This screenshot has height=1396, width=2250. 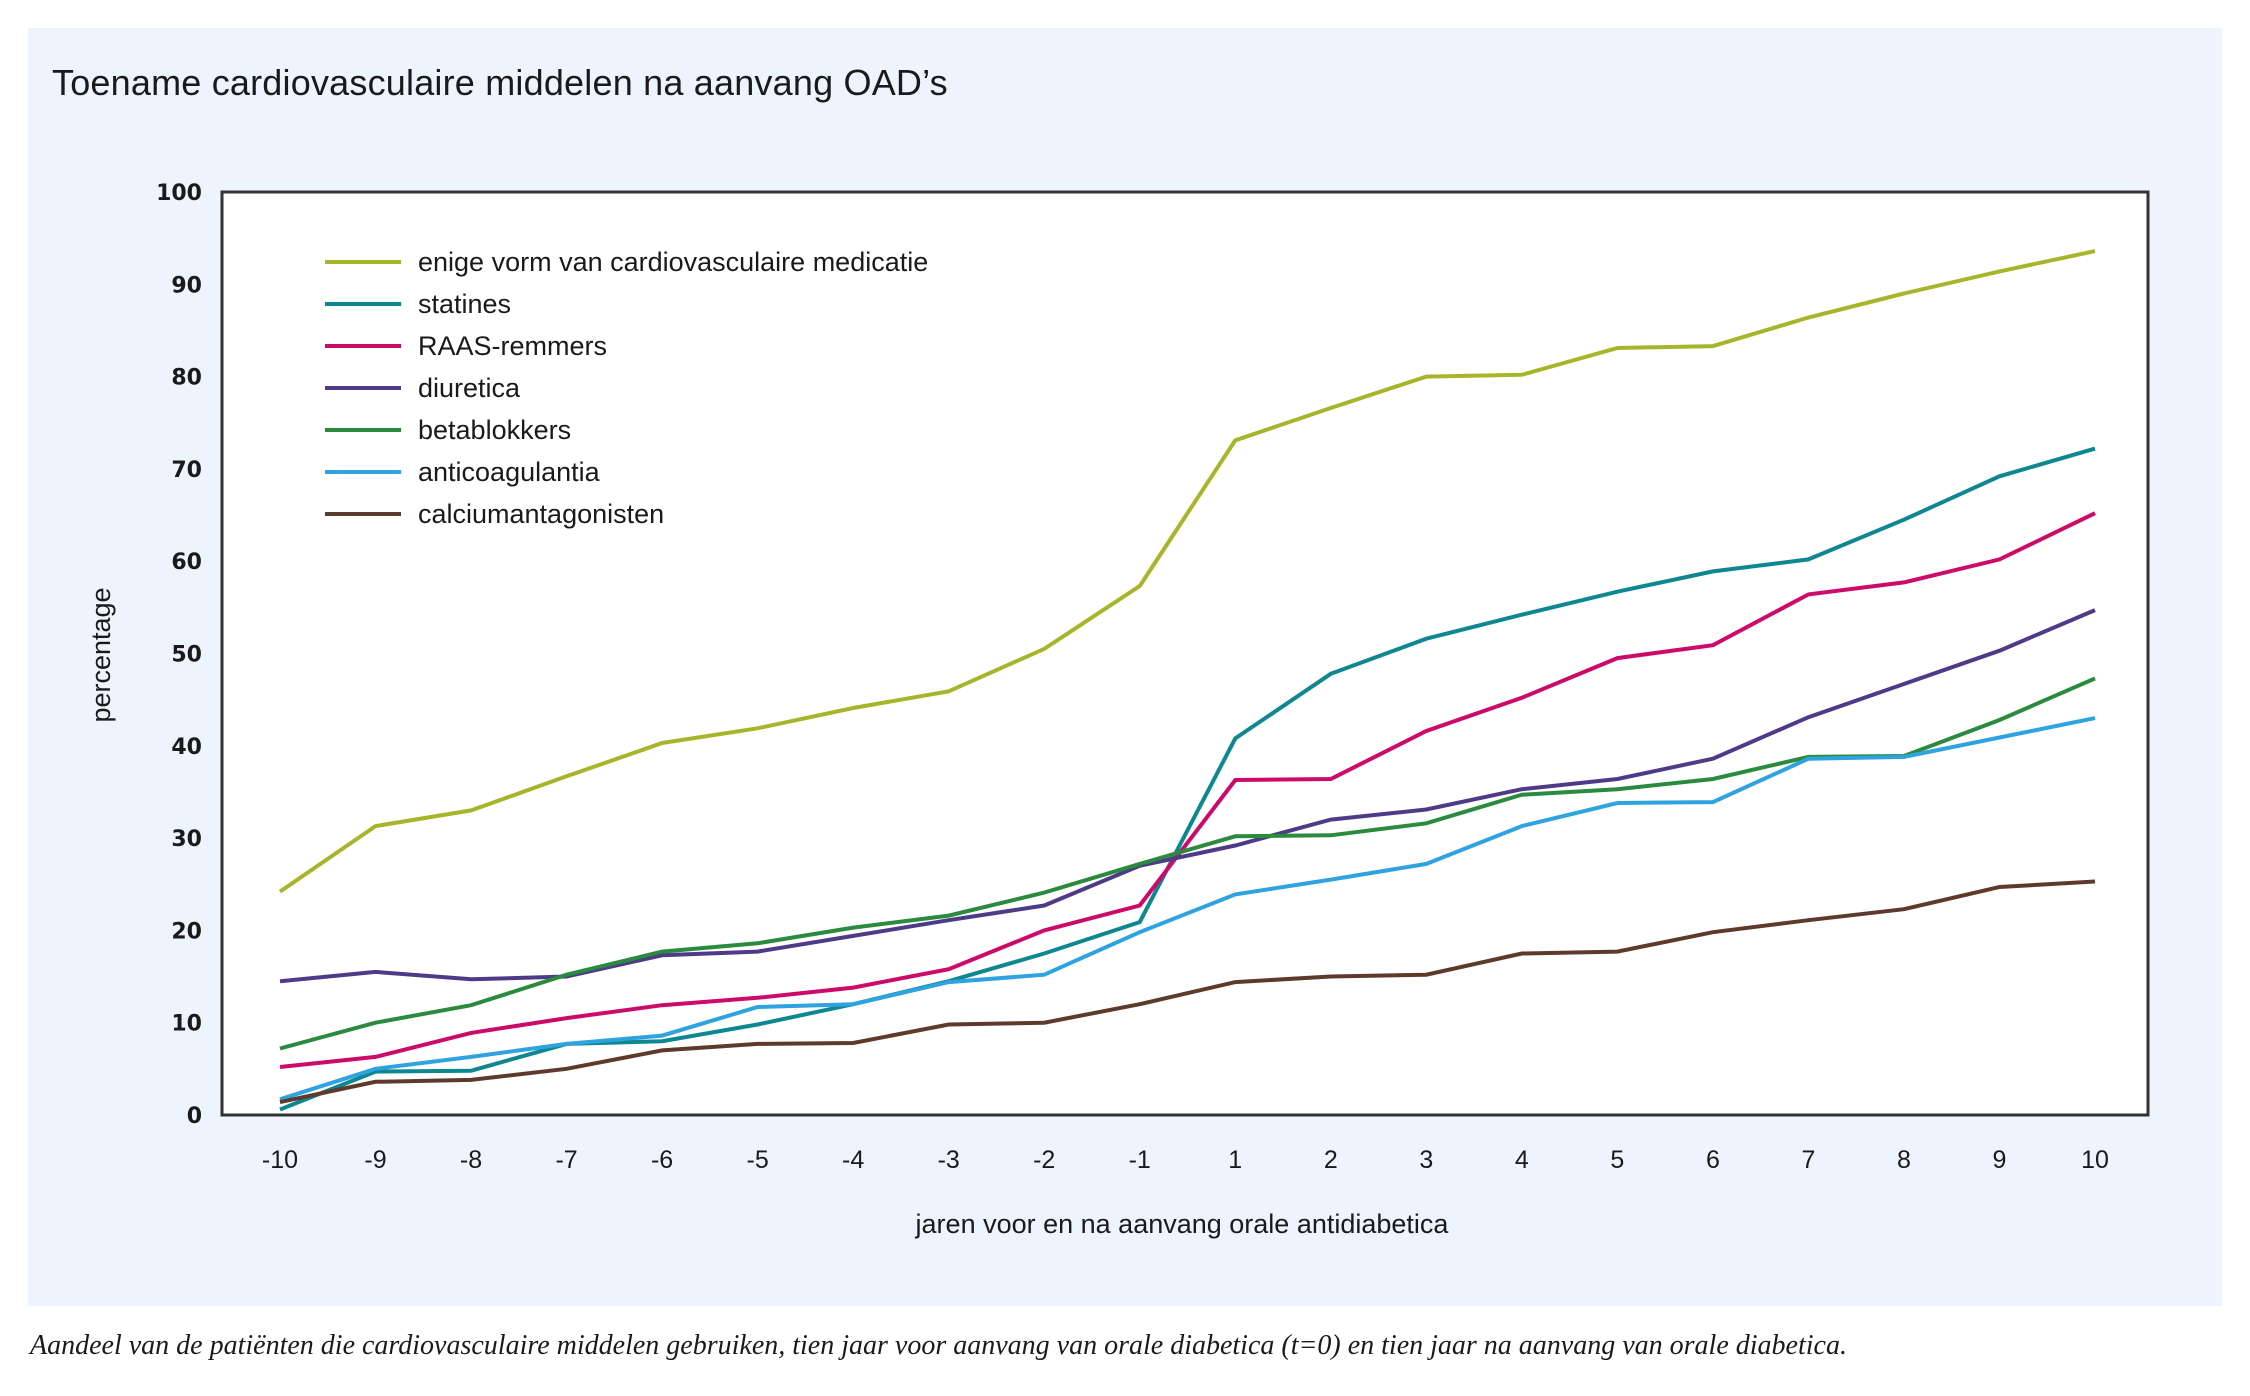 What do you see at coordinates (1808, 1160) in the screenshot?
I see `x-tick-label: 7` at bounding box center [1808, 1160].